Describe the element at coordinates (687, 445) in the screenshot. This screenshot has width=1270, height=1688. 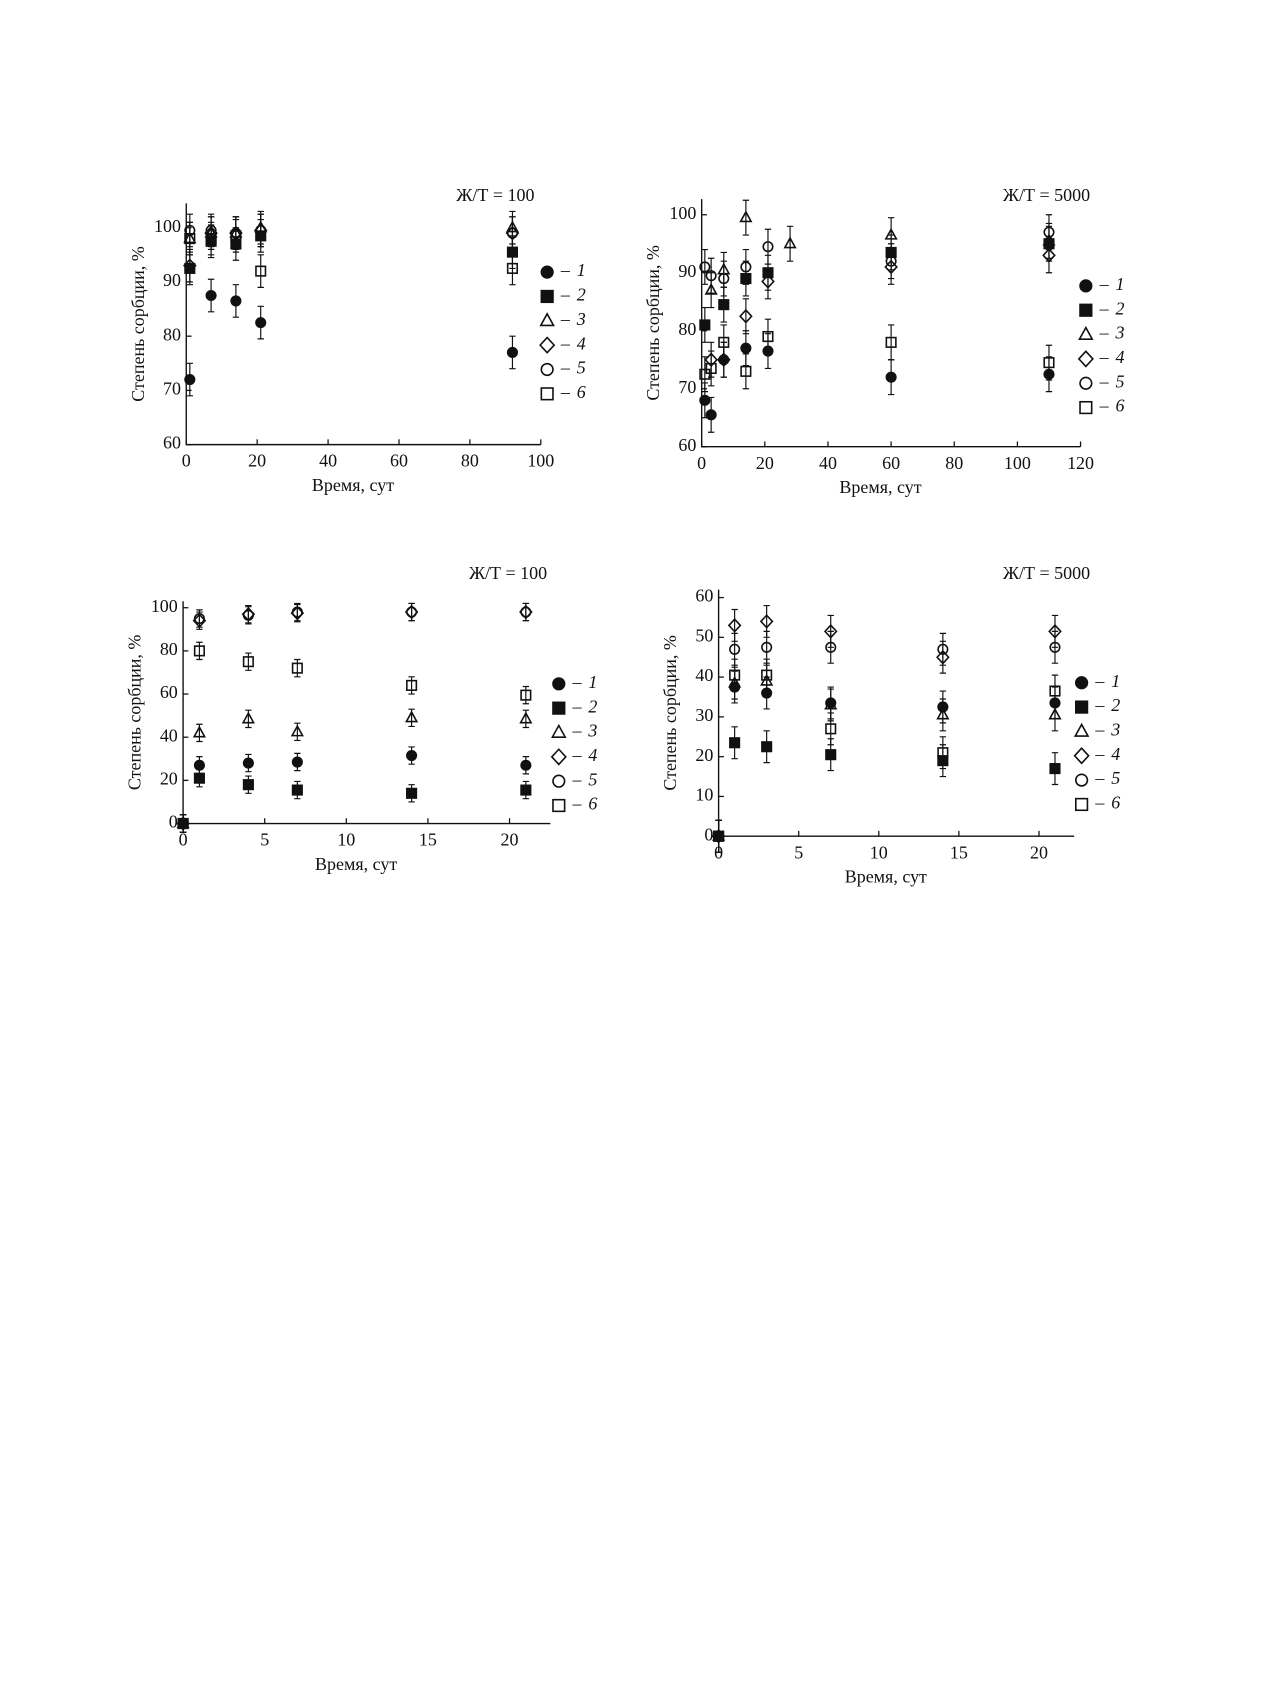
I see `y-tick-label: 60` at that location.